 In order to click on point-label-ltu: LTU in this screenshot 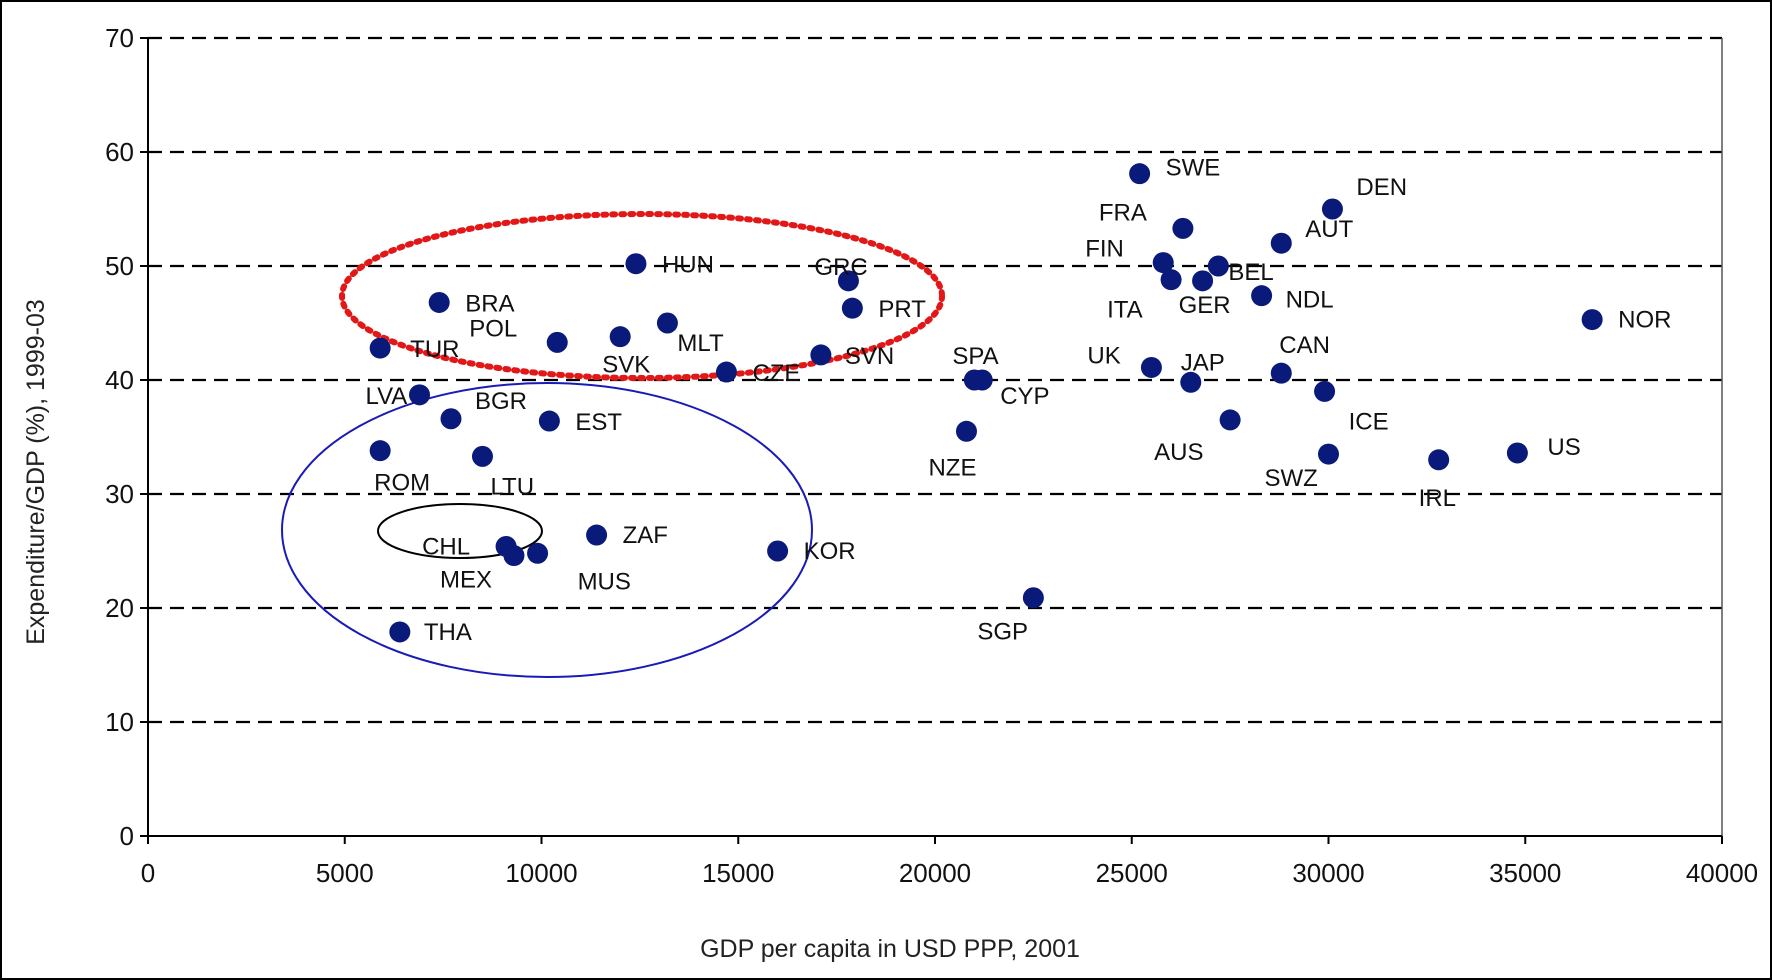, I will do `click(512, 486)`.